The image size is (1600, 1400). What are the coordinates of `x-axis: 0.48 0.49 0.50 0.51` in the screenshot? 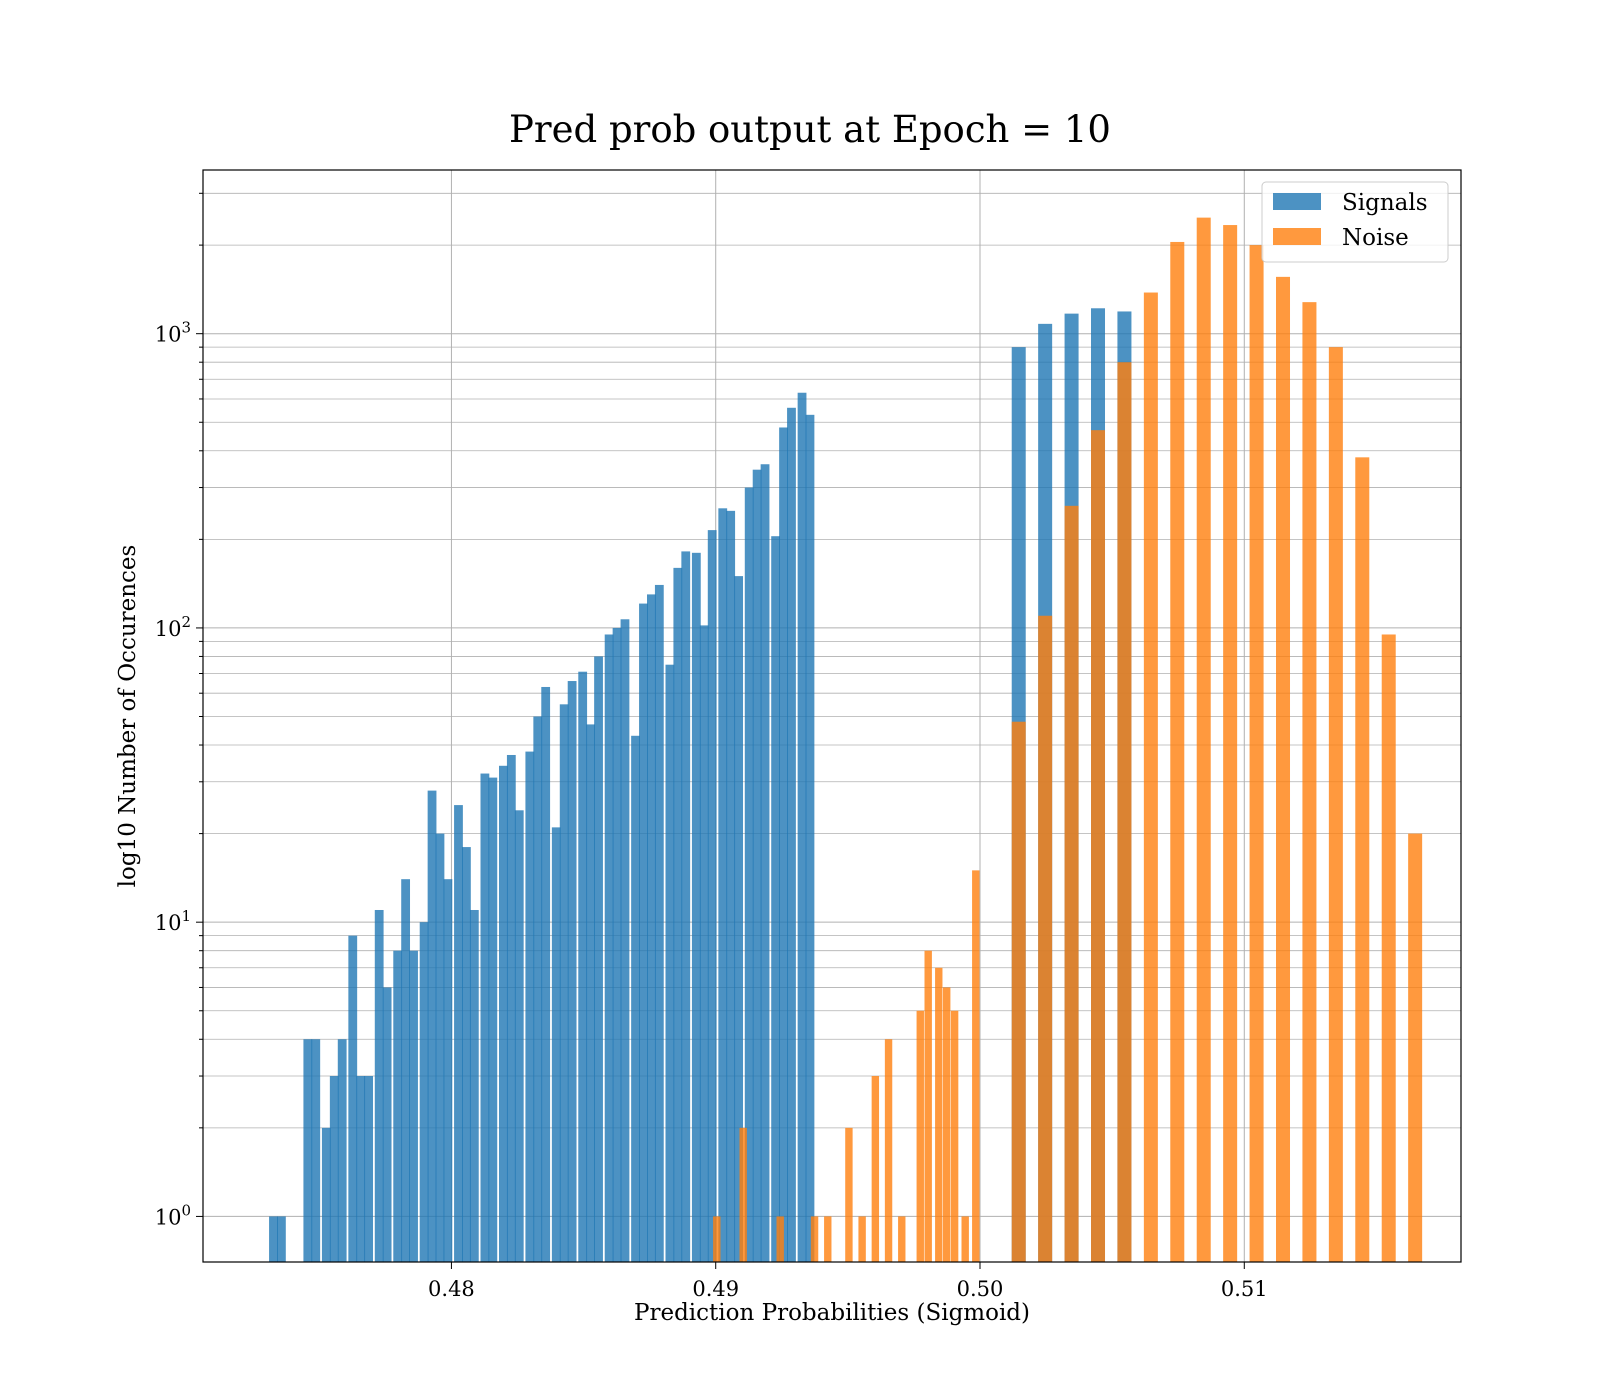 It's located at (848, 1281).